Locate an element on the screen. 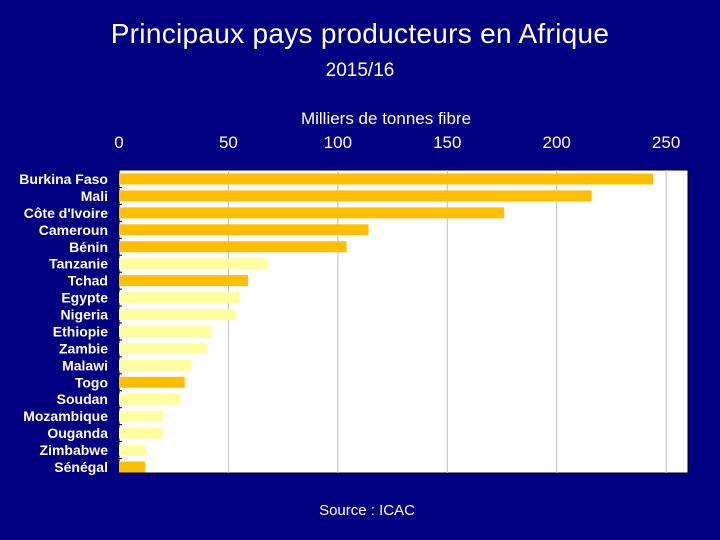 The height and width of the screenshot is (540, 720). category-label: Egypte is located at coordinates (84, 298).